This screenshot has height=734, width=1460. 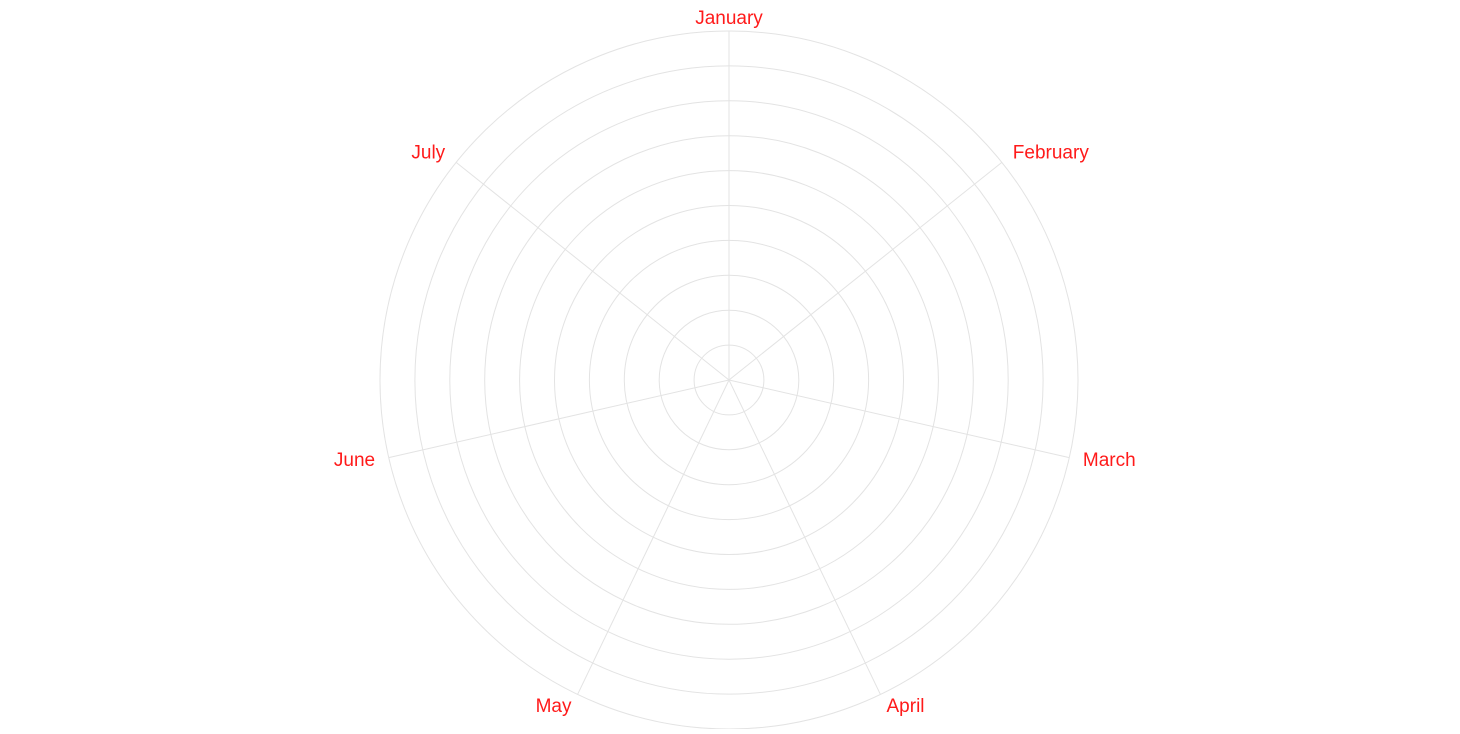 What do you see at coordinates (1109, 460) in the screenshot?
I see `category-label-march: March` at bounding box center [1109, 460].